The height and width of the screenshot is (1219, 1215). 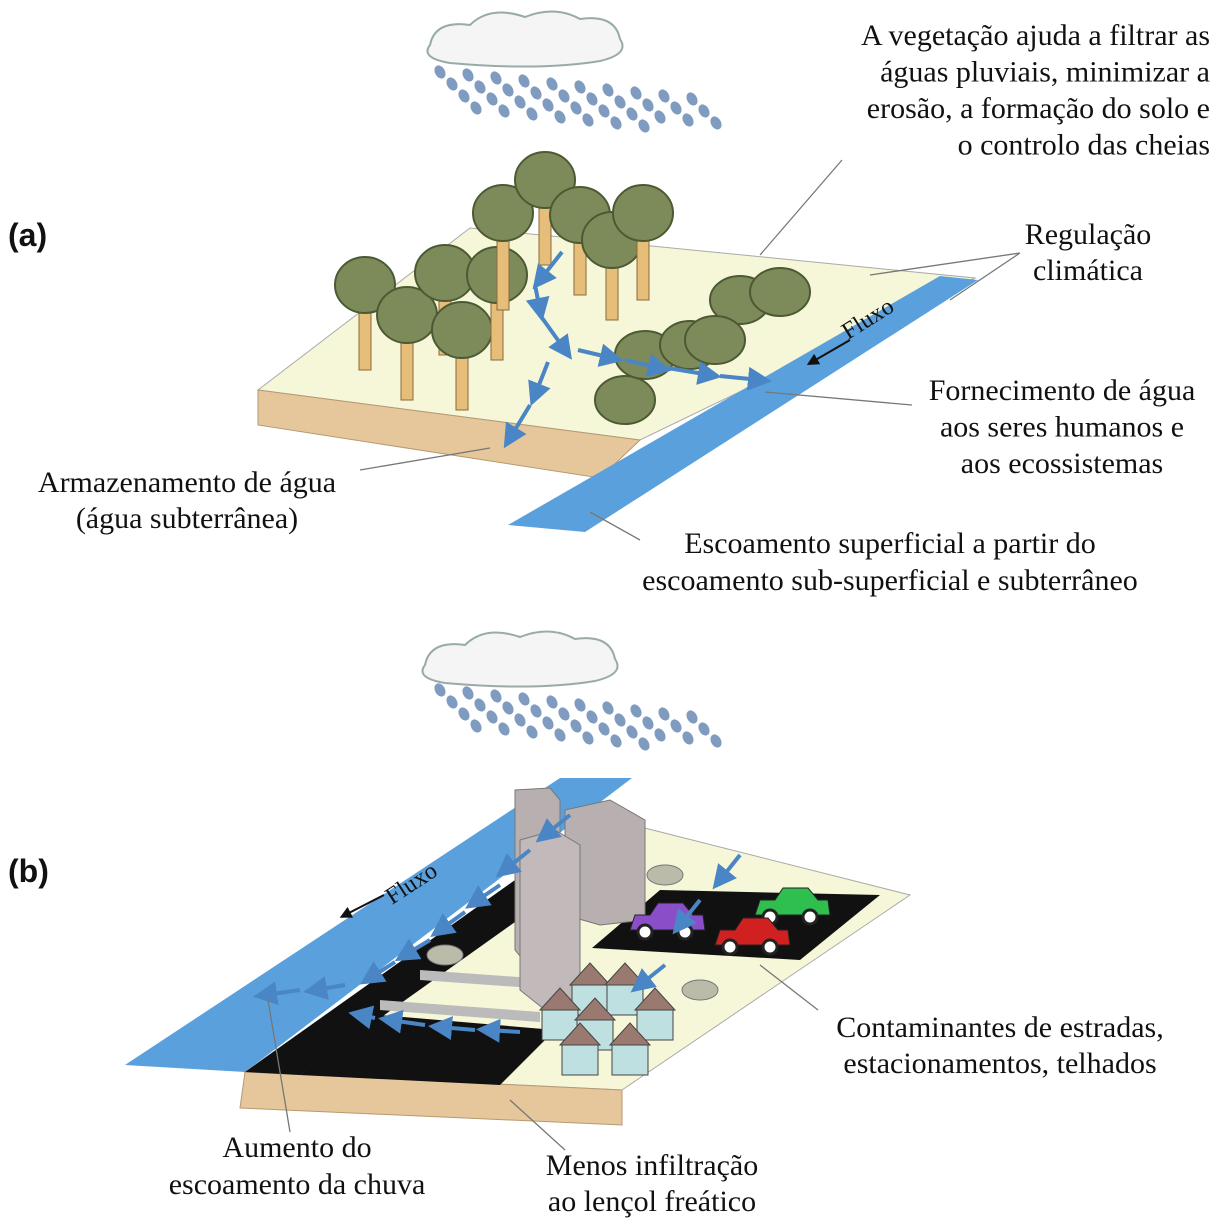 I want to click on building, so click(x=550, y=920).